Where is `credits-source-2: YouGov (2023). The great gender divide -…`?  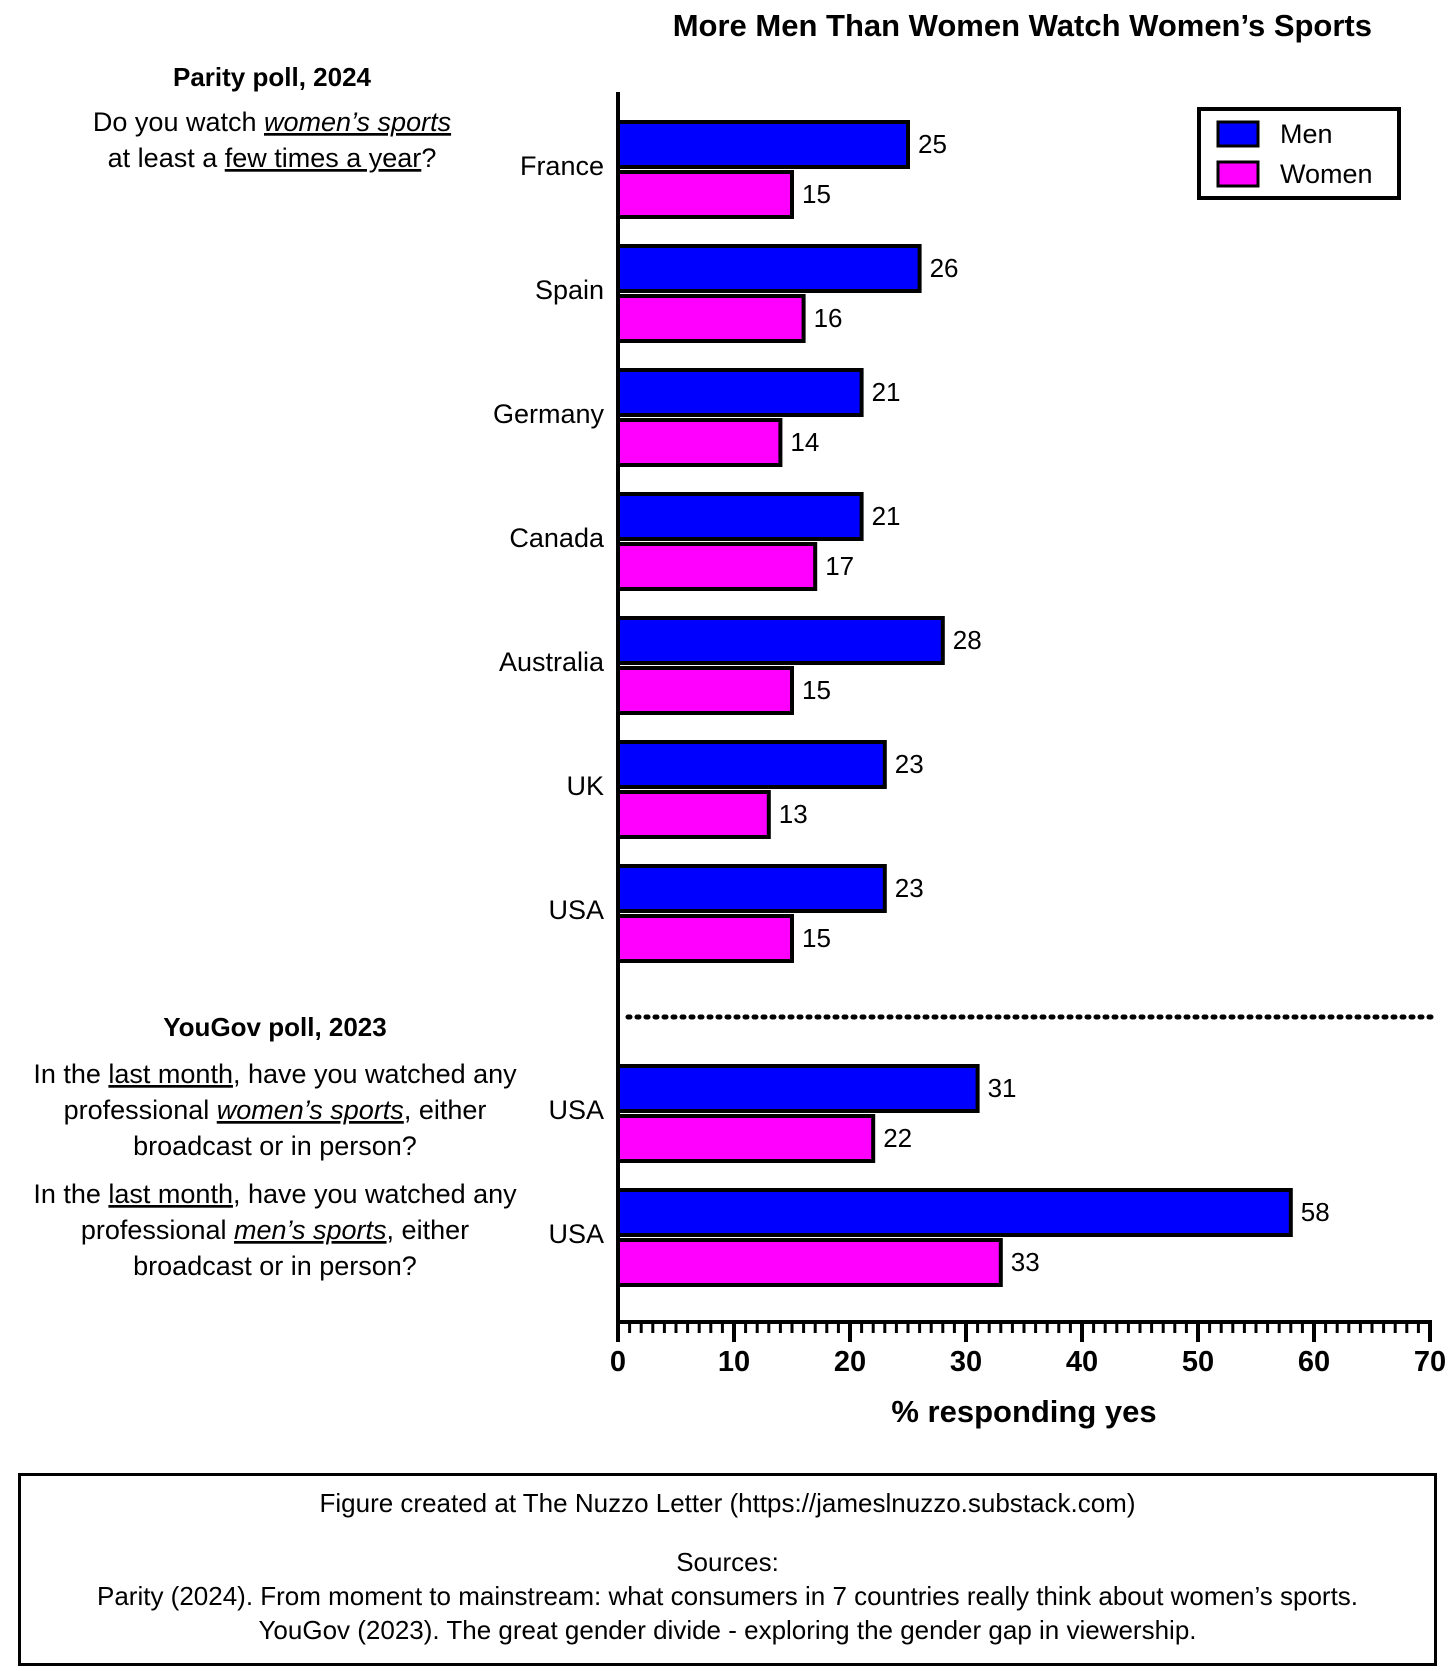
credits-source-2: YouGov (2023). The great gender divide -… is located at coordinates (727, 1630).